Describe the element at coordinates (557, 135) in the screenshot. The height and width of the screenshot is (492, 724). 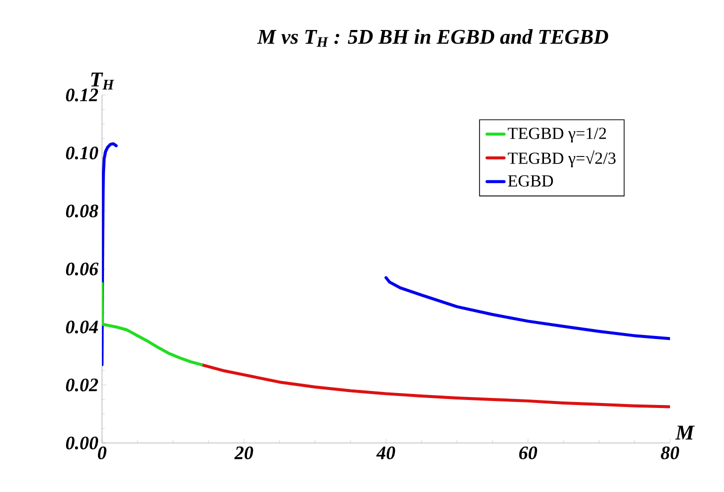
I see `legend-label: TEGBD γ=1/2` at that location.